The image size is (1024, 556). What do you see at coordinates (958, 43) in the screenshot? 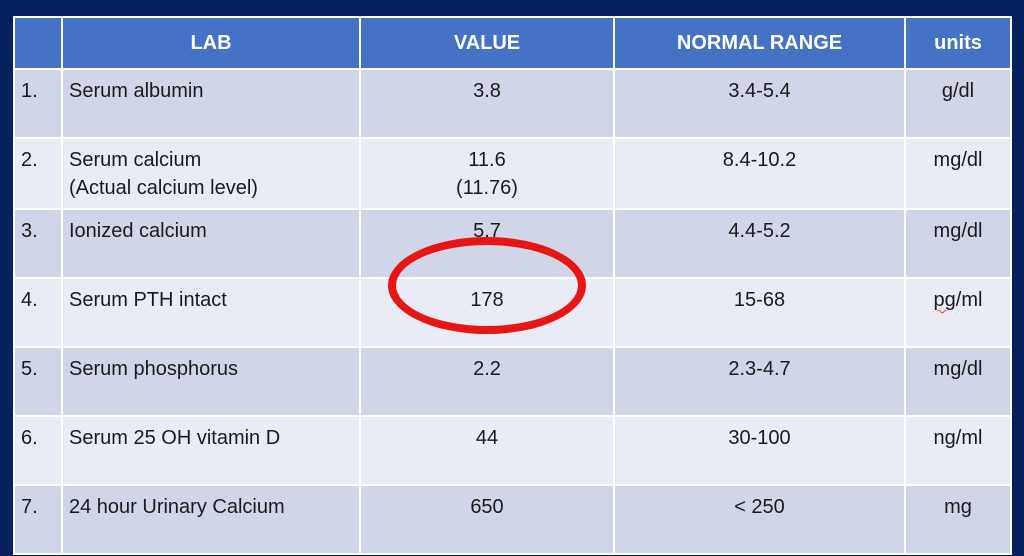
I see `column-header-units: units` at bounding box center [958, 43].